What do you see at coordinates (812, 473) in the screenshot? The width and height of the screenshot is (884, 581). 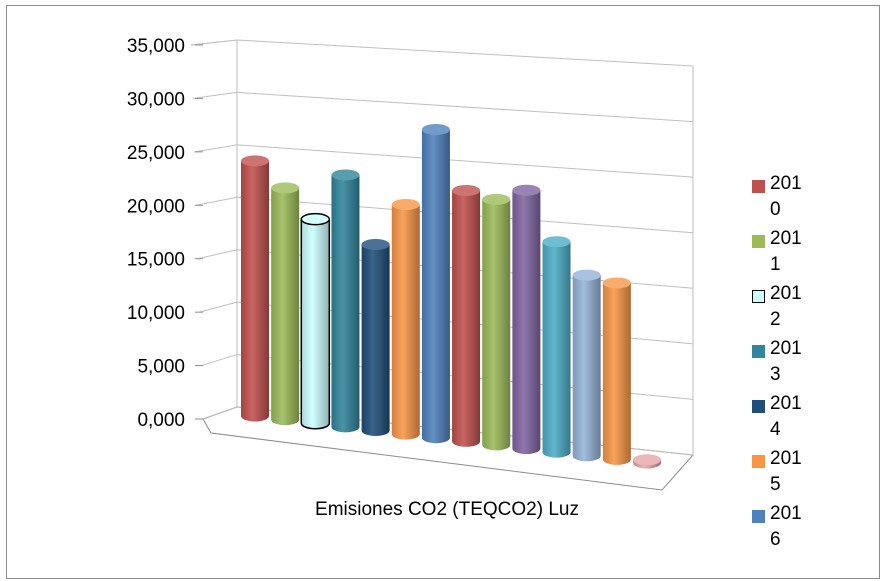 I see `legend-item: 2015` at bounding box center [812, 473].